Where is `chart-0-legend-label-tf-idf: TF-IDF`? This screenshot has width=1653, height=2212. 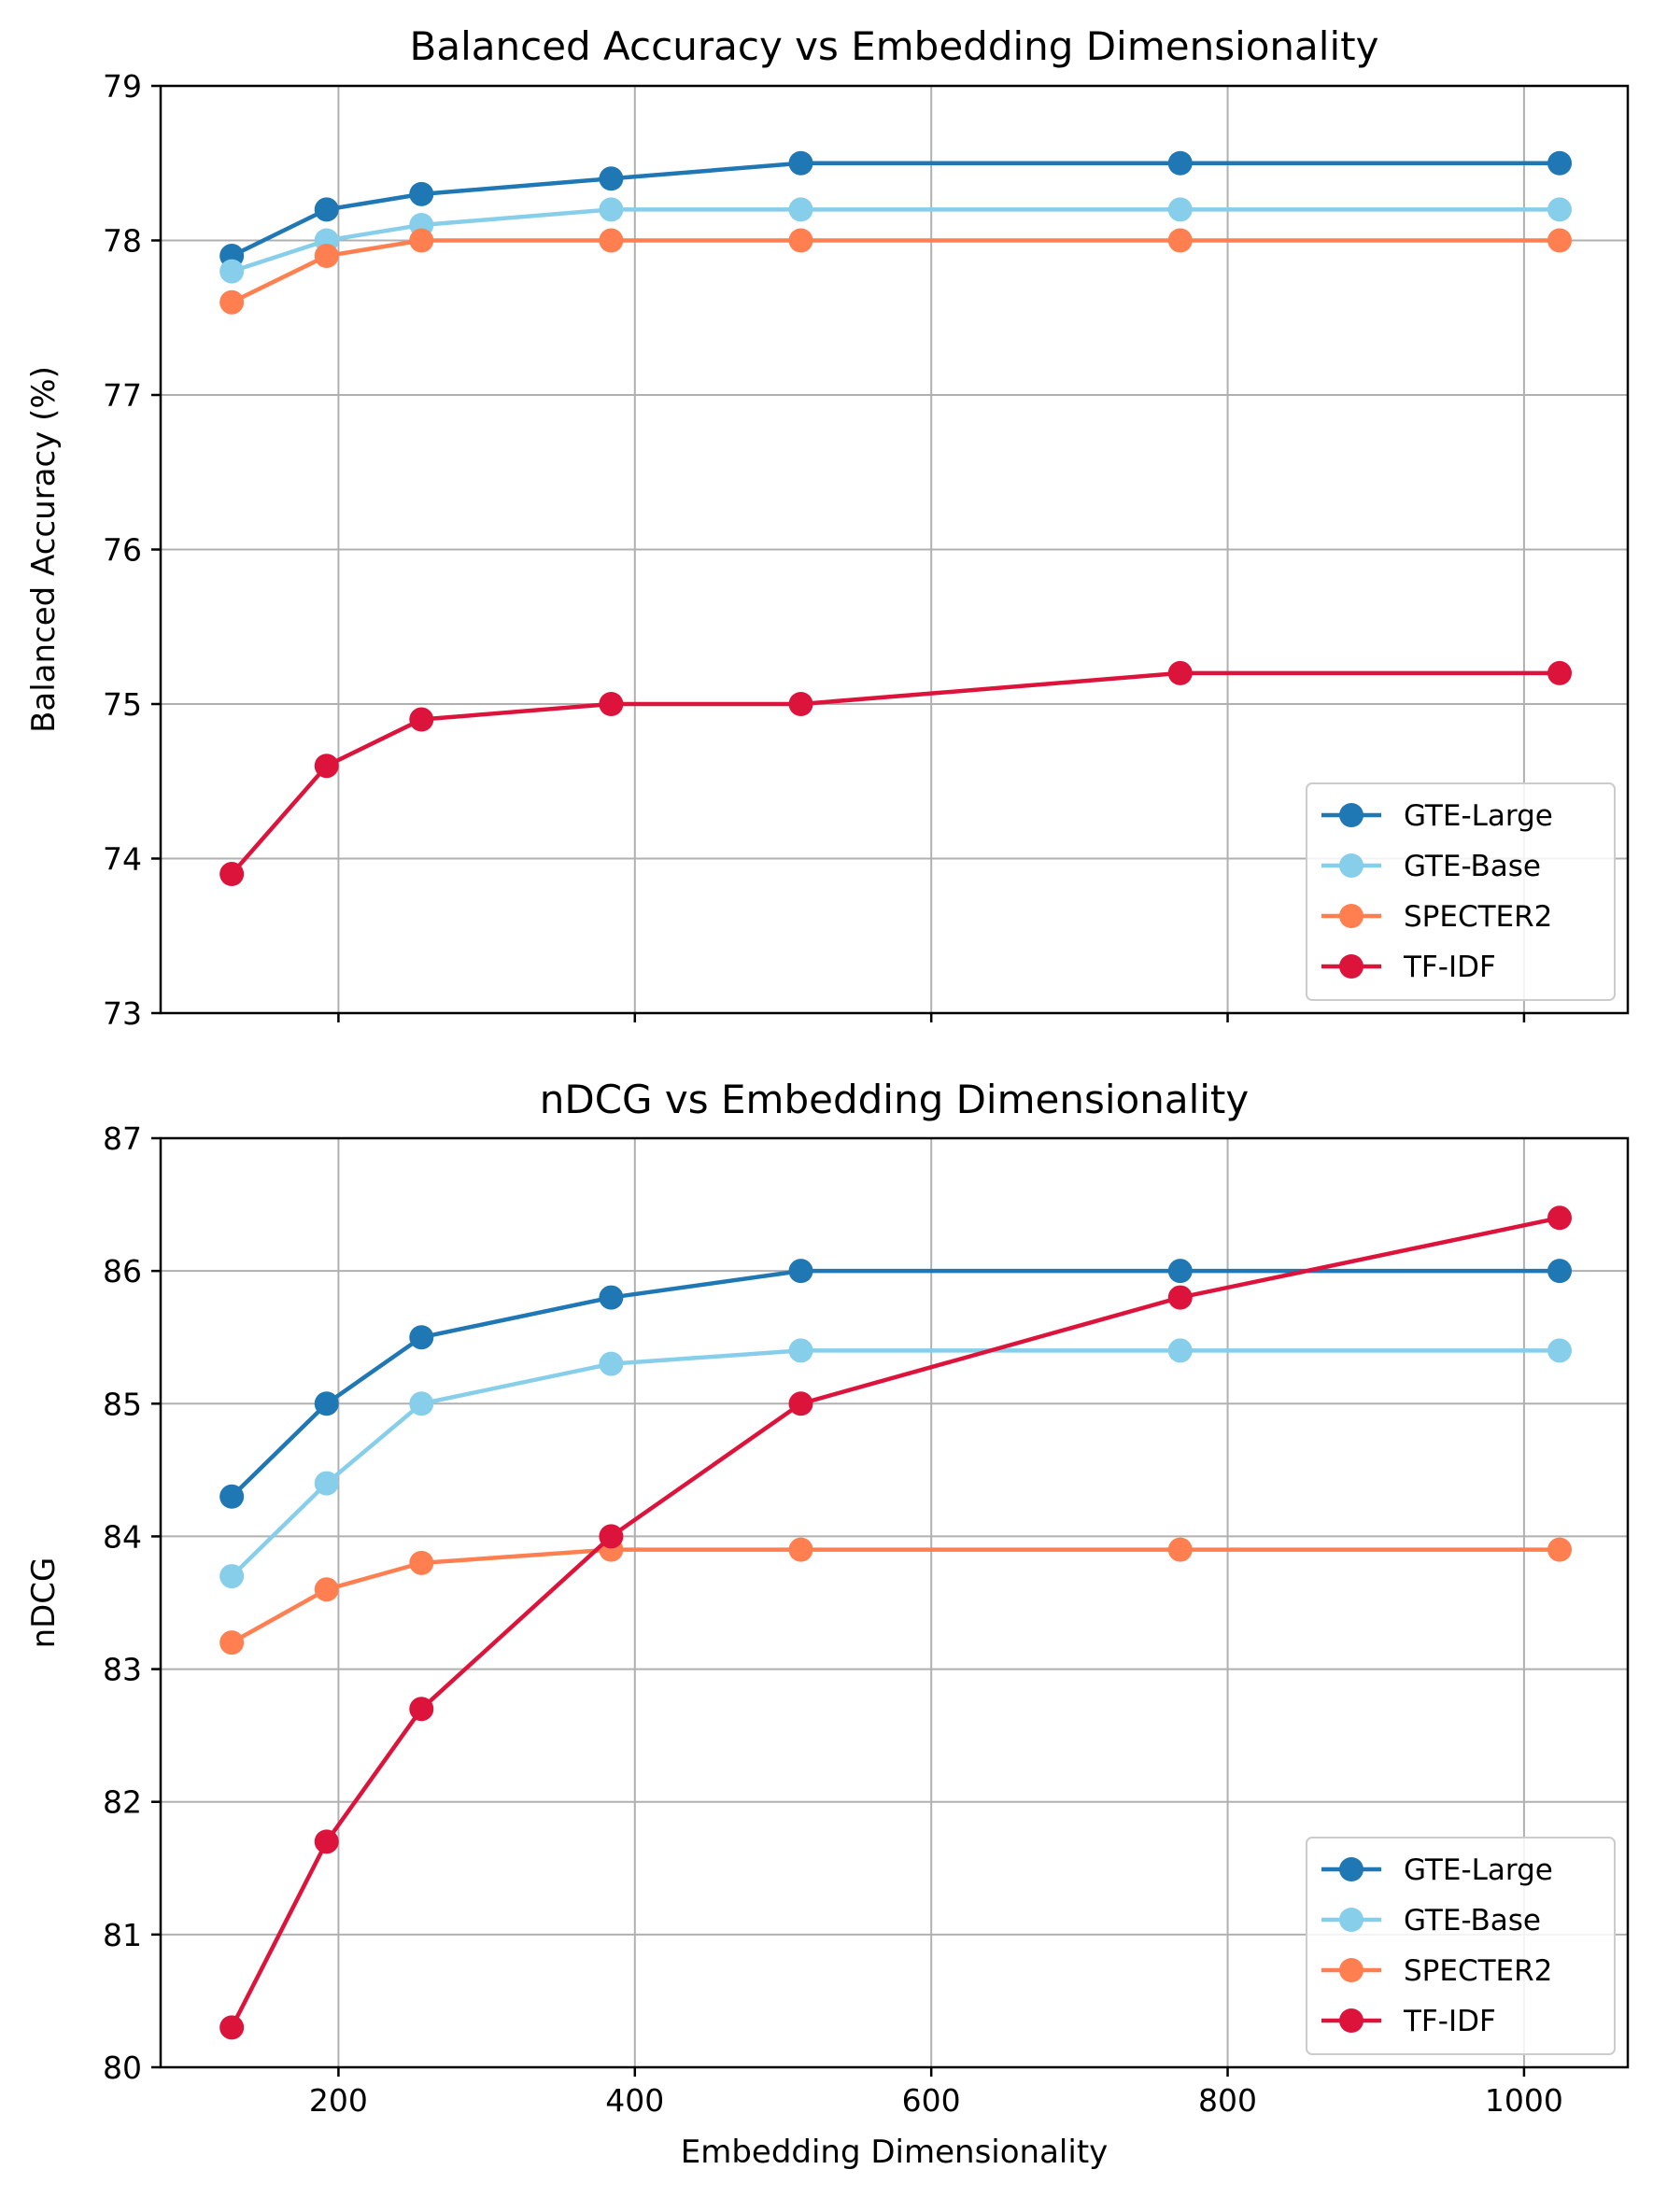
chart-0-legend-label-tf-idf: TF-IDF is located at coordinates (1450, 967).